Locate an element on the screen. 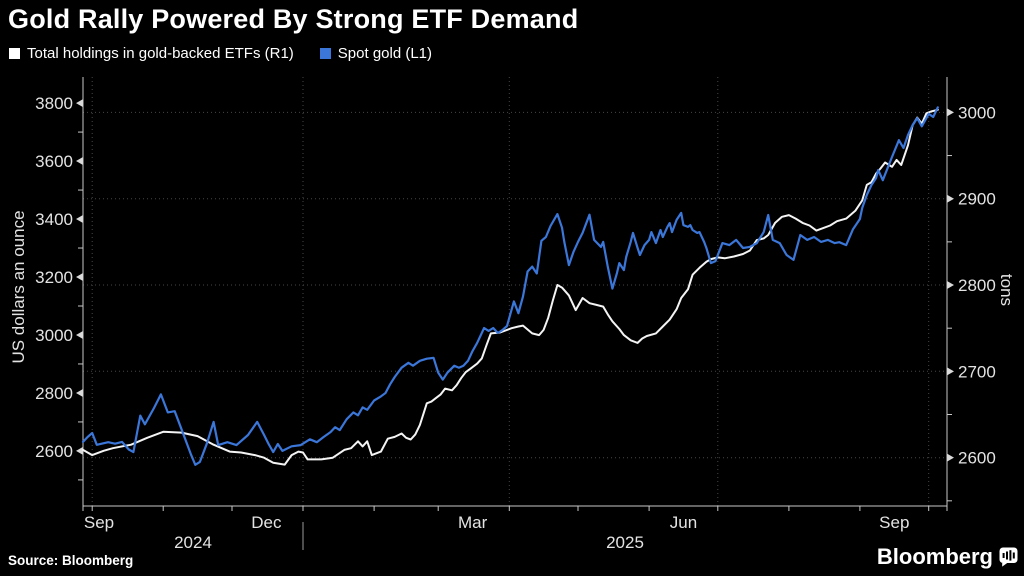 Image resolution: width=1024 pixels, height=576 pixels. svg-text: 2025 is located at coordinates (625, 542).